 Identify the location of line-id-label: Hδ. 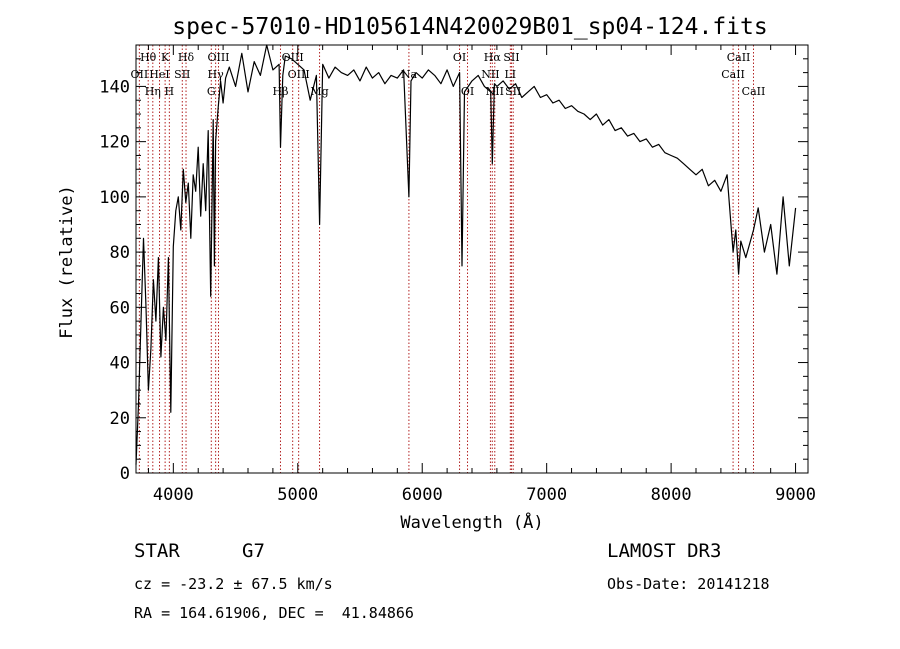
(186, 57).